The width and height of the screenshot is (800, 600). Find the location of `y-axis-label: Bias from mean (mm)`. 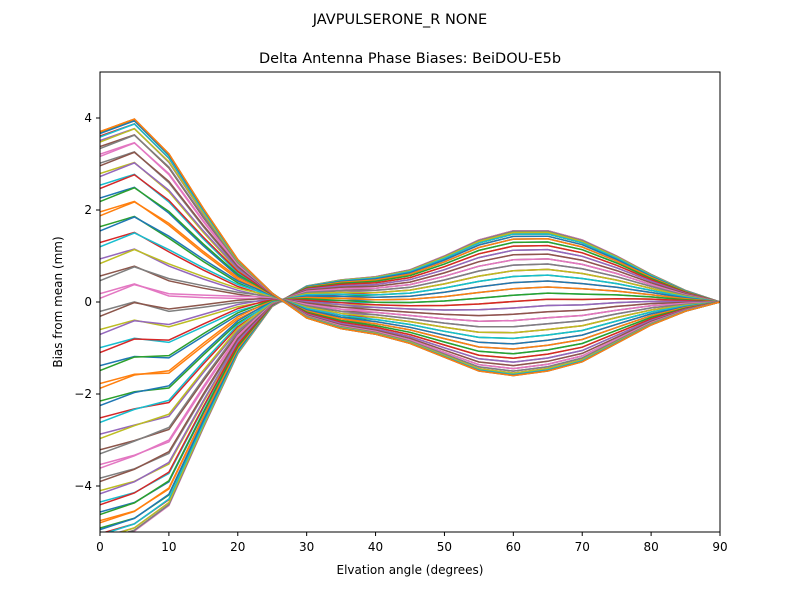

y-axis-label: Bias from mean (mm) is located at coordinates (58, 301).